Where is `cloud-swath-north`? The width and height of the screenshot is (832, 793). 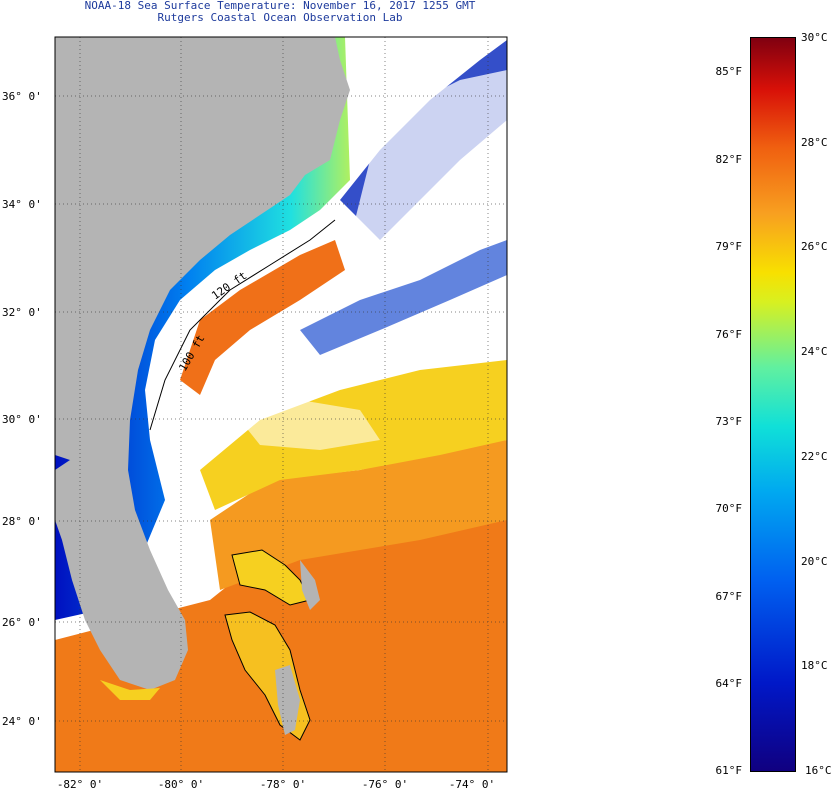
cloud-swath-north is located at coordinates (428, 170).